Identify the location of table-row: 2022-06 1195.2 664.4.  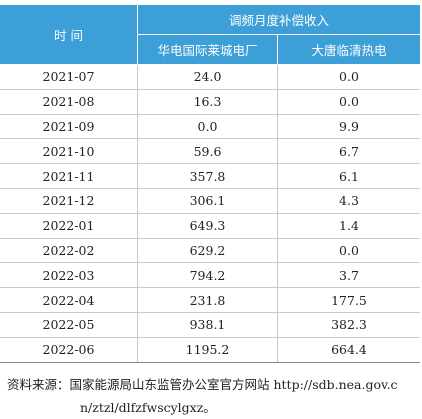
(210, 350).